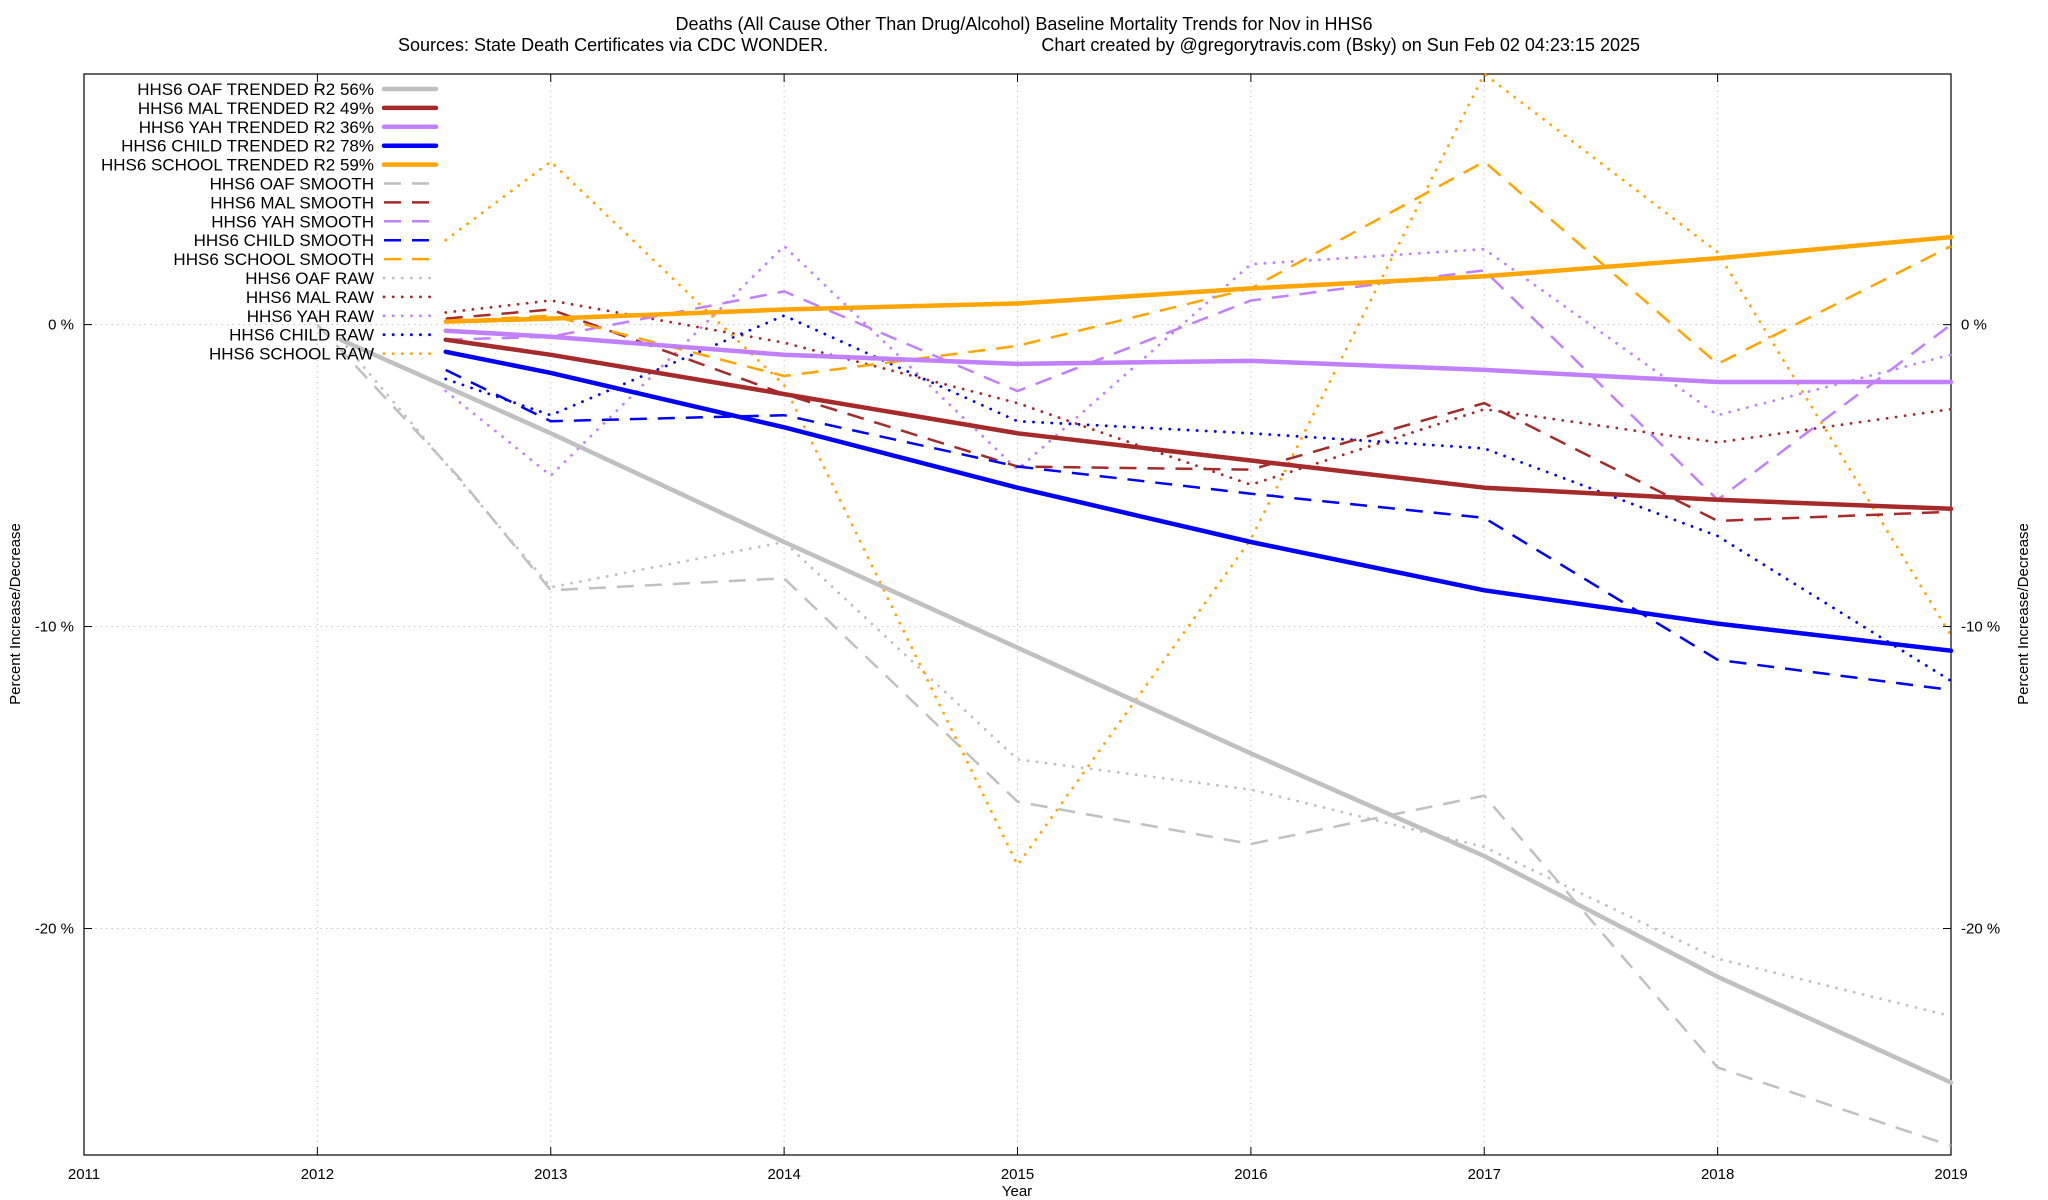 Image resolution: width=2048 pixels, height=1200 pixels. I want to click on legend-label: HHS6 CHILD TRENDED R2 78%, so click(247, 146).